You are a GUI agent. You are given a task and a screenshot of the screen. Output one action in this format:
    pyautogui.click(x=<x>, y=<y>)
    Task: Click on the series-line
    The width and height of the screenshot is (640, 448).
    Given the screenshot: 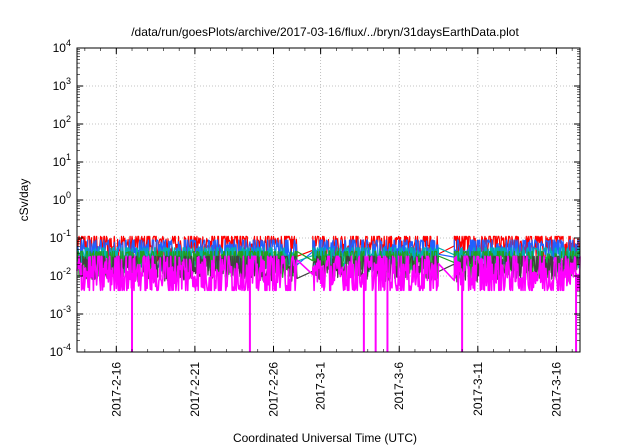 What is the action you would take?
    pyautogui.click(x=328, y=273)
    